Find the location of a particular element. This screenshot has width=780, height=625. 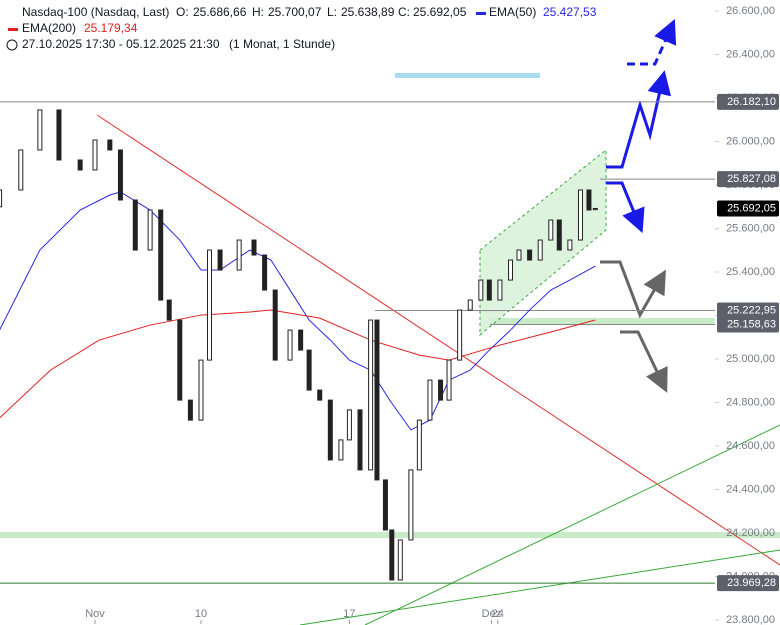

l-label: L: is located at coordinates (332, 12).